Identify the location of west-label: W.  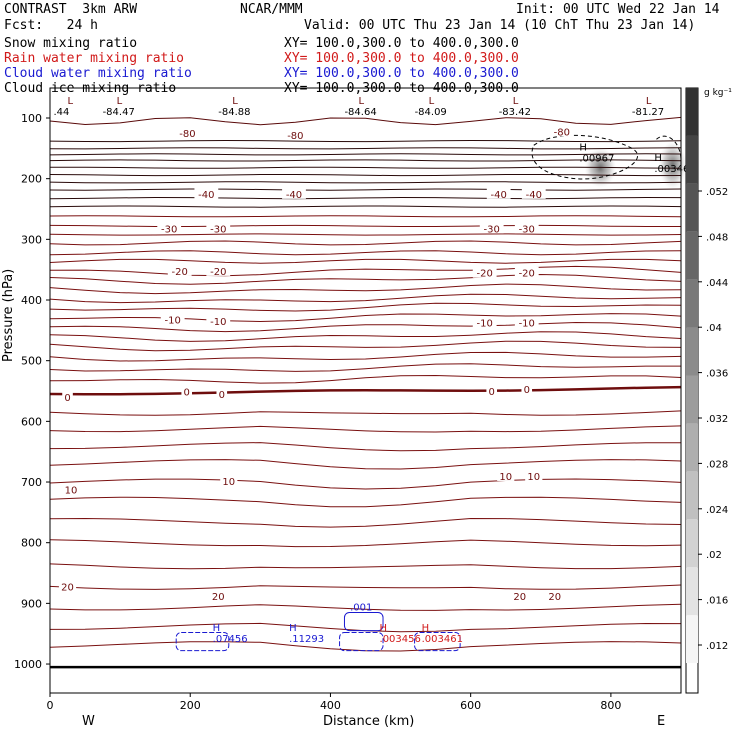
(88, 721).